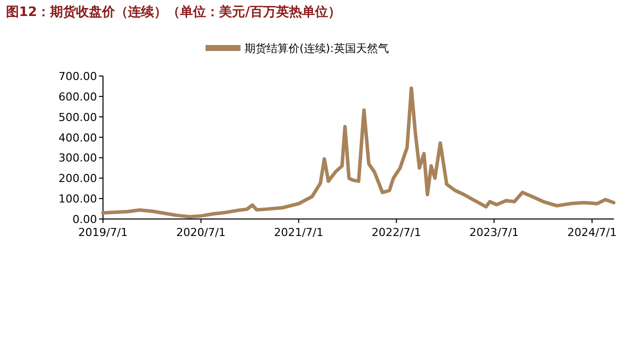  Describe the element at coordinates (84, 219) in the screenshot. I see `y-tick-label: 0.00` at that location.